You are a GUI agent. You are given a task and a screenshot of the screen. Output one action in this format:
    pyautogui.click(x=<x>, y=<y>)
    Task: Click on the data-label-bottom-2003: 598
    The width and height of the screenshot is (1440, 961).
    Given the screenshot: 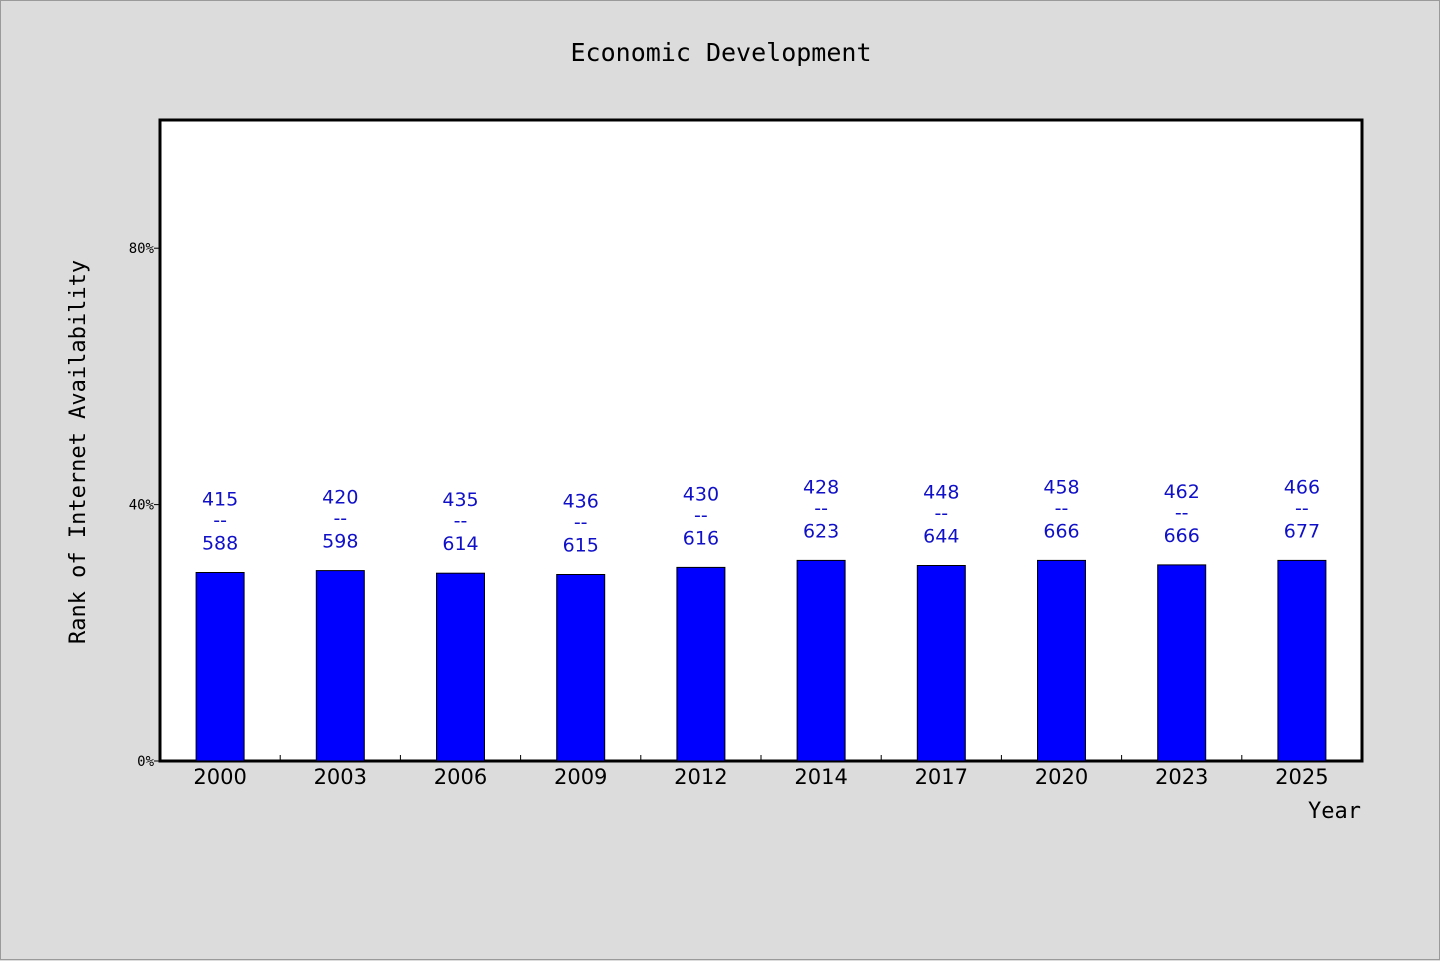 What is the action you would take?
    pyautogui.click(x=340, y=542)
    